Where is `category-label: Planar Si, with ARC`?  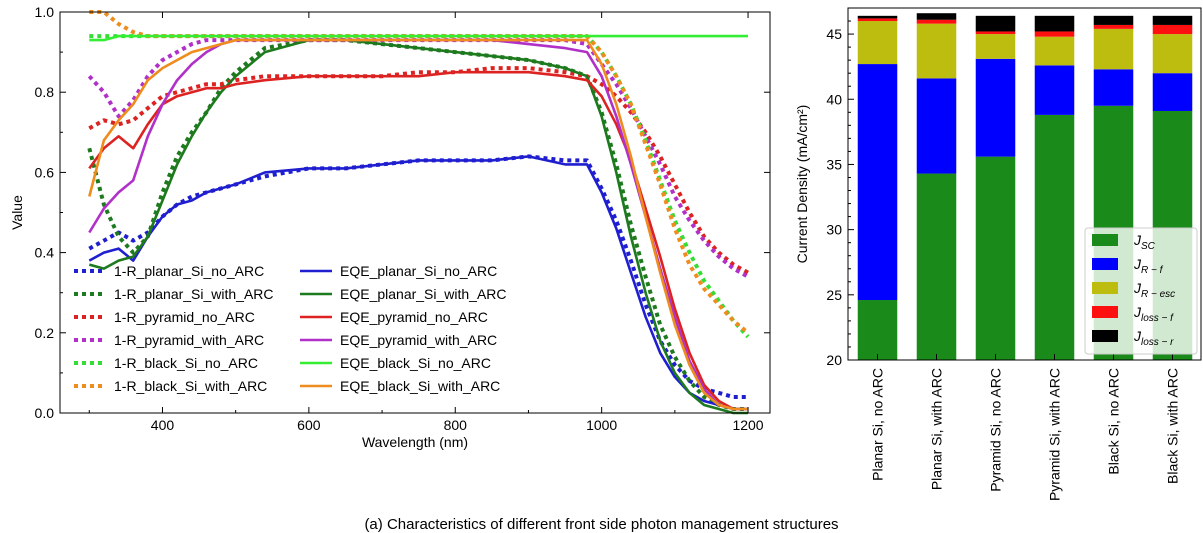
category-label: Planar Si, with ARC is located at coordinates (937, 429).